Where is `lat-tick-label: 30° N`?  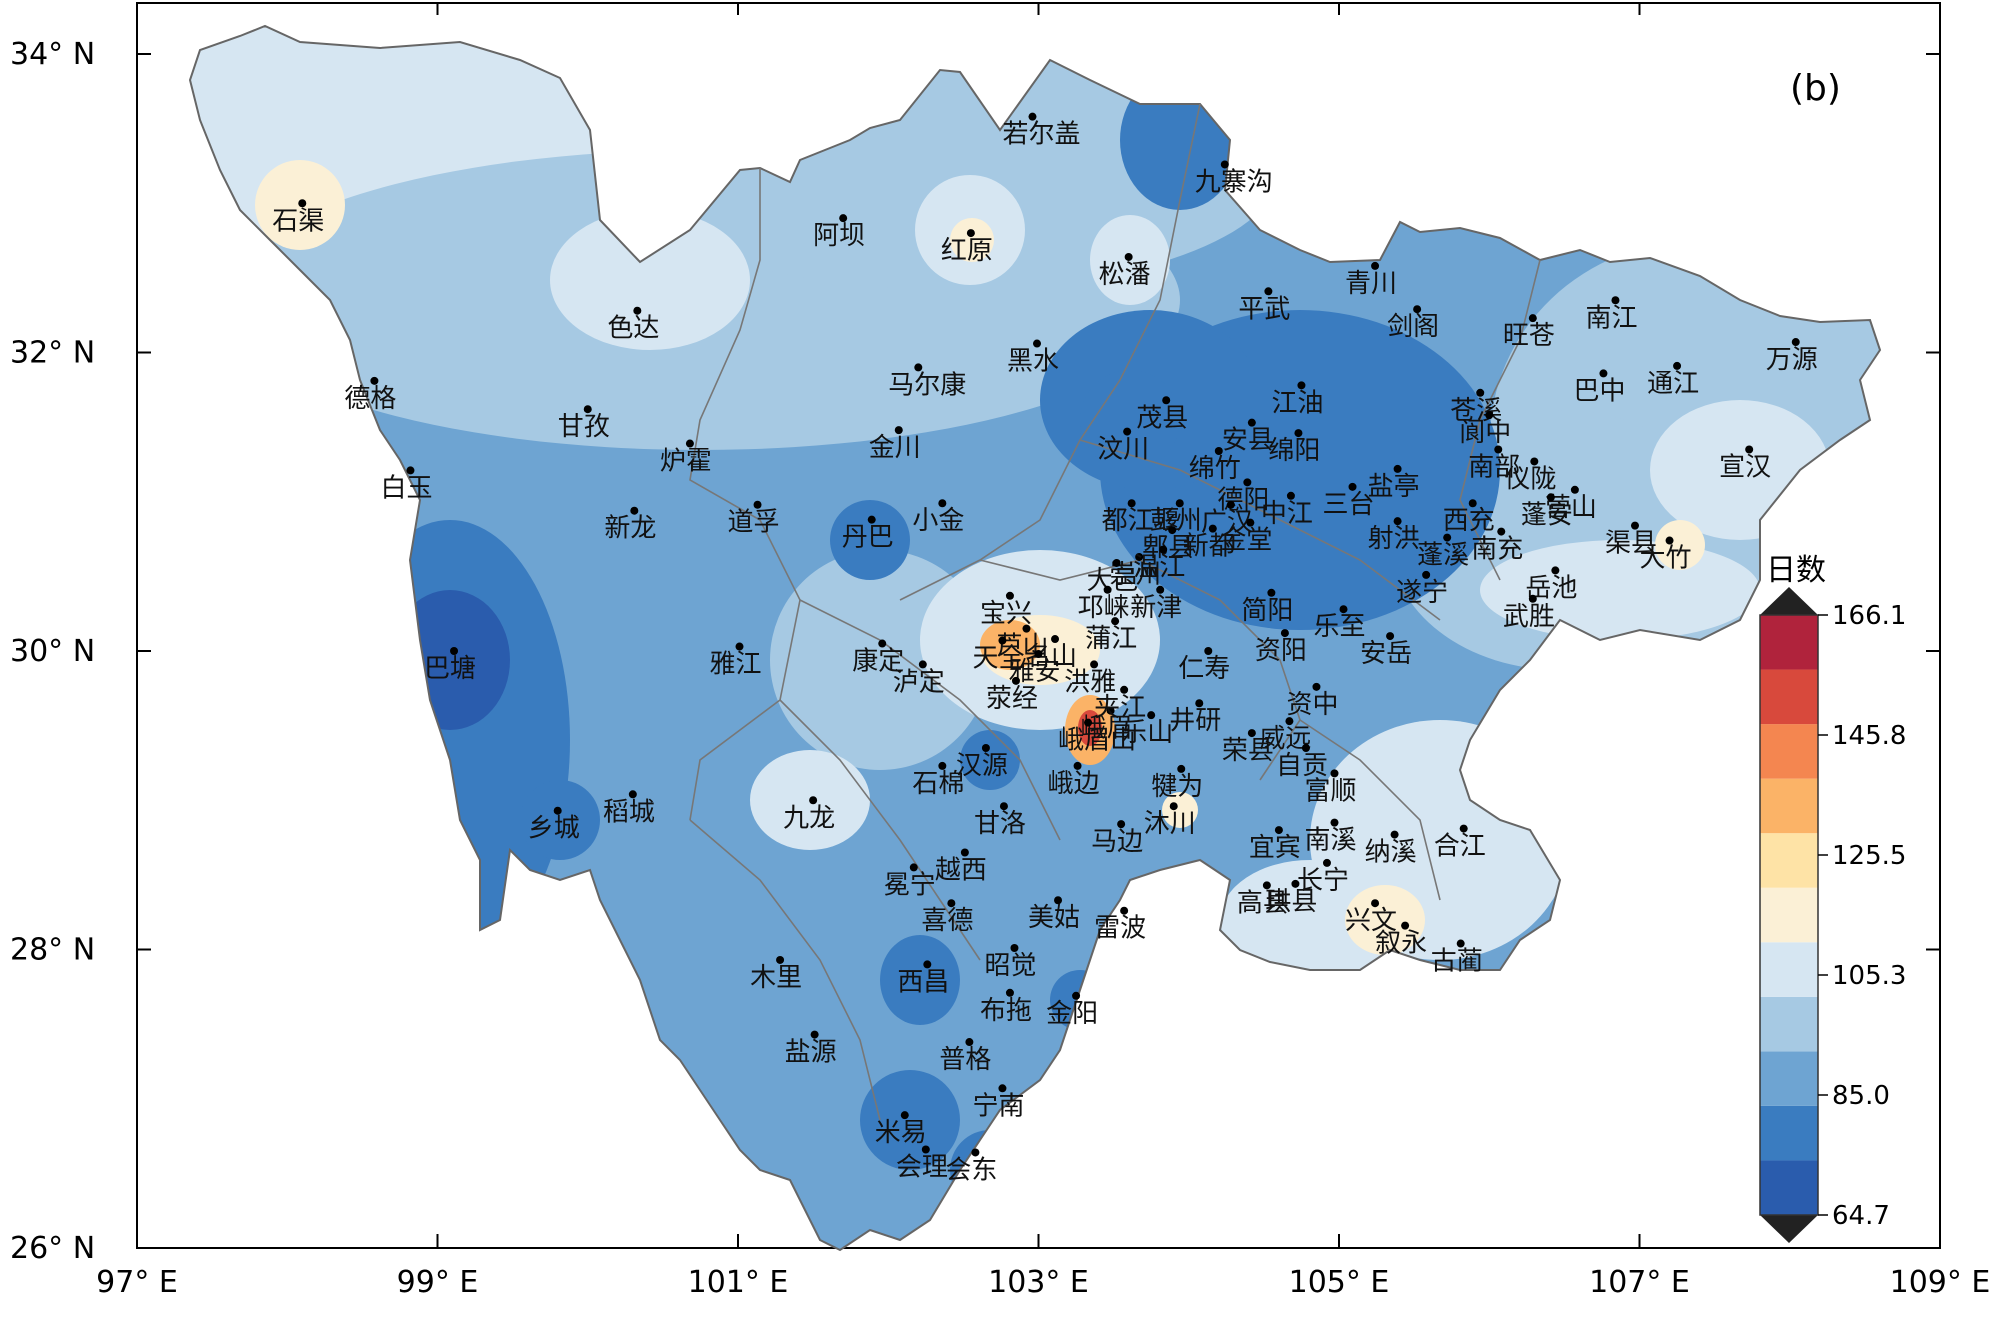 lat-tick-label: 30° N is located at coordinates (52, 651).